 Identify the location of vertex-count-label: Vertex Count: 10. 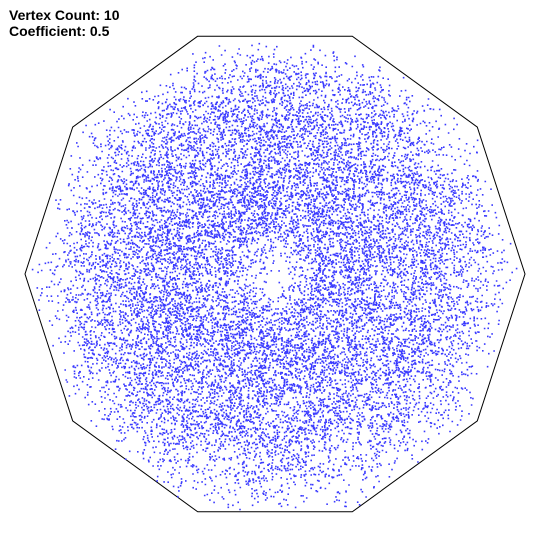
(64, 15).